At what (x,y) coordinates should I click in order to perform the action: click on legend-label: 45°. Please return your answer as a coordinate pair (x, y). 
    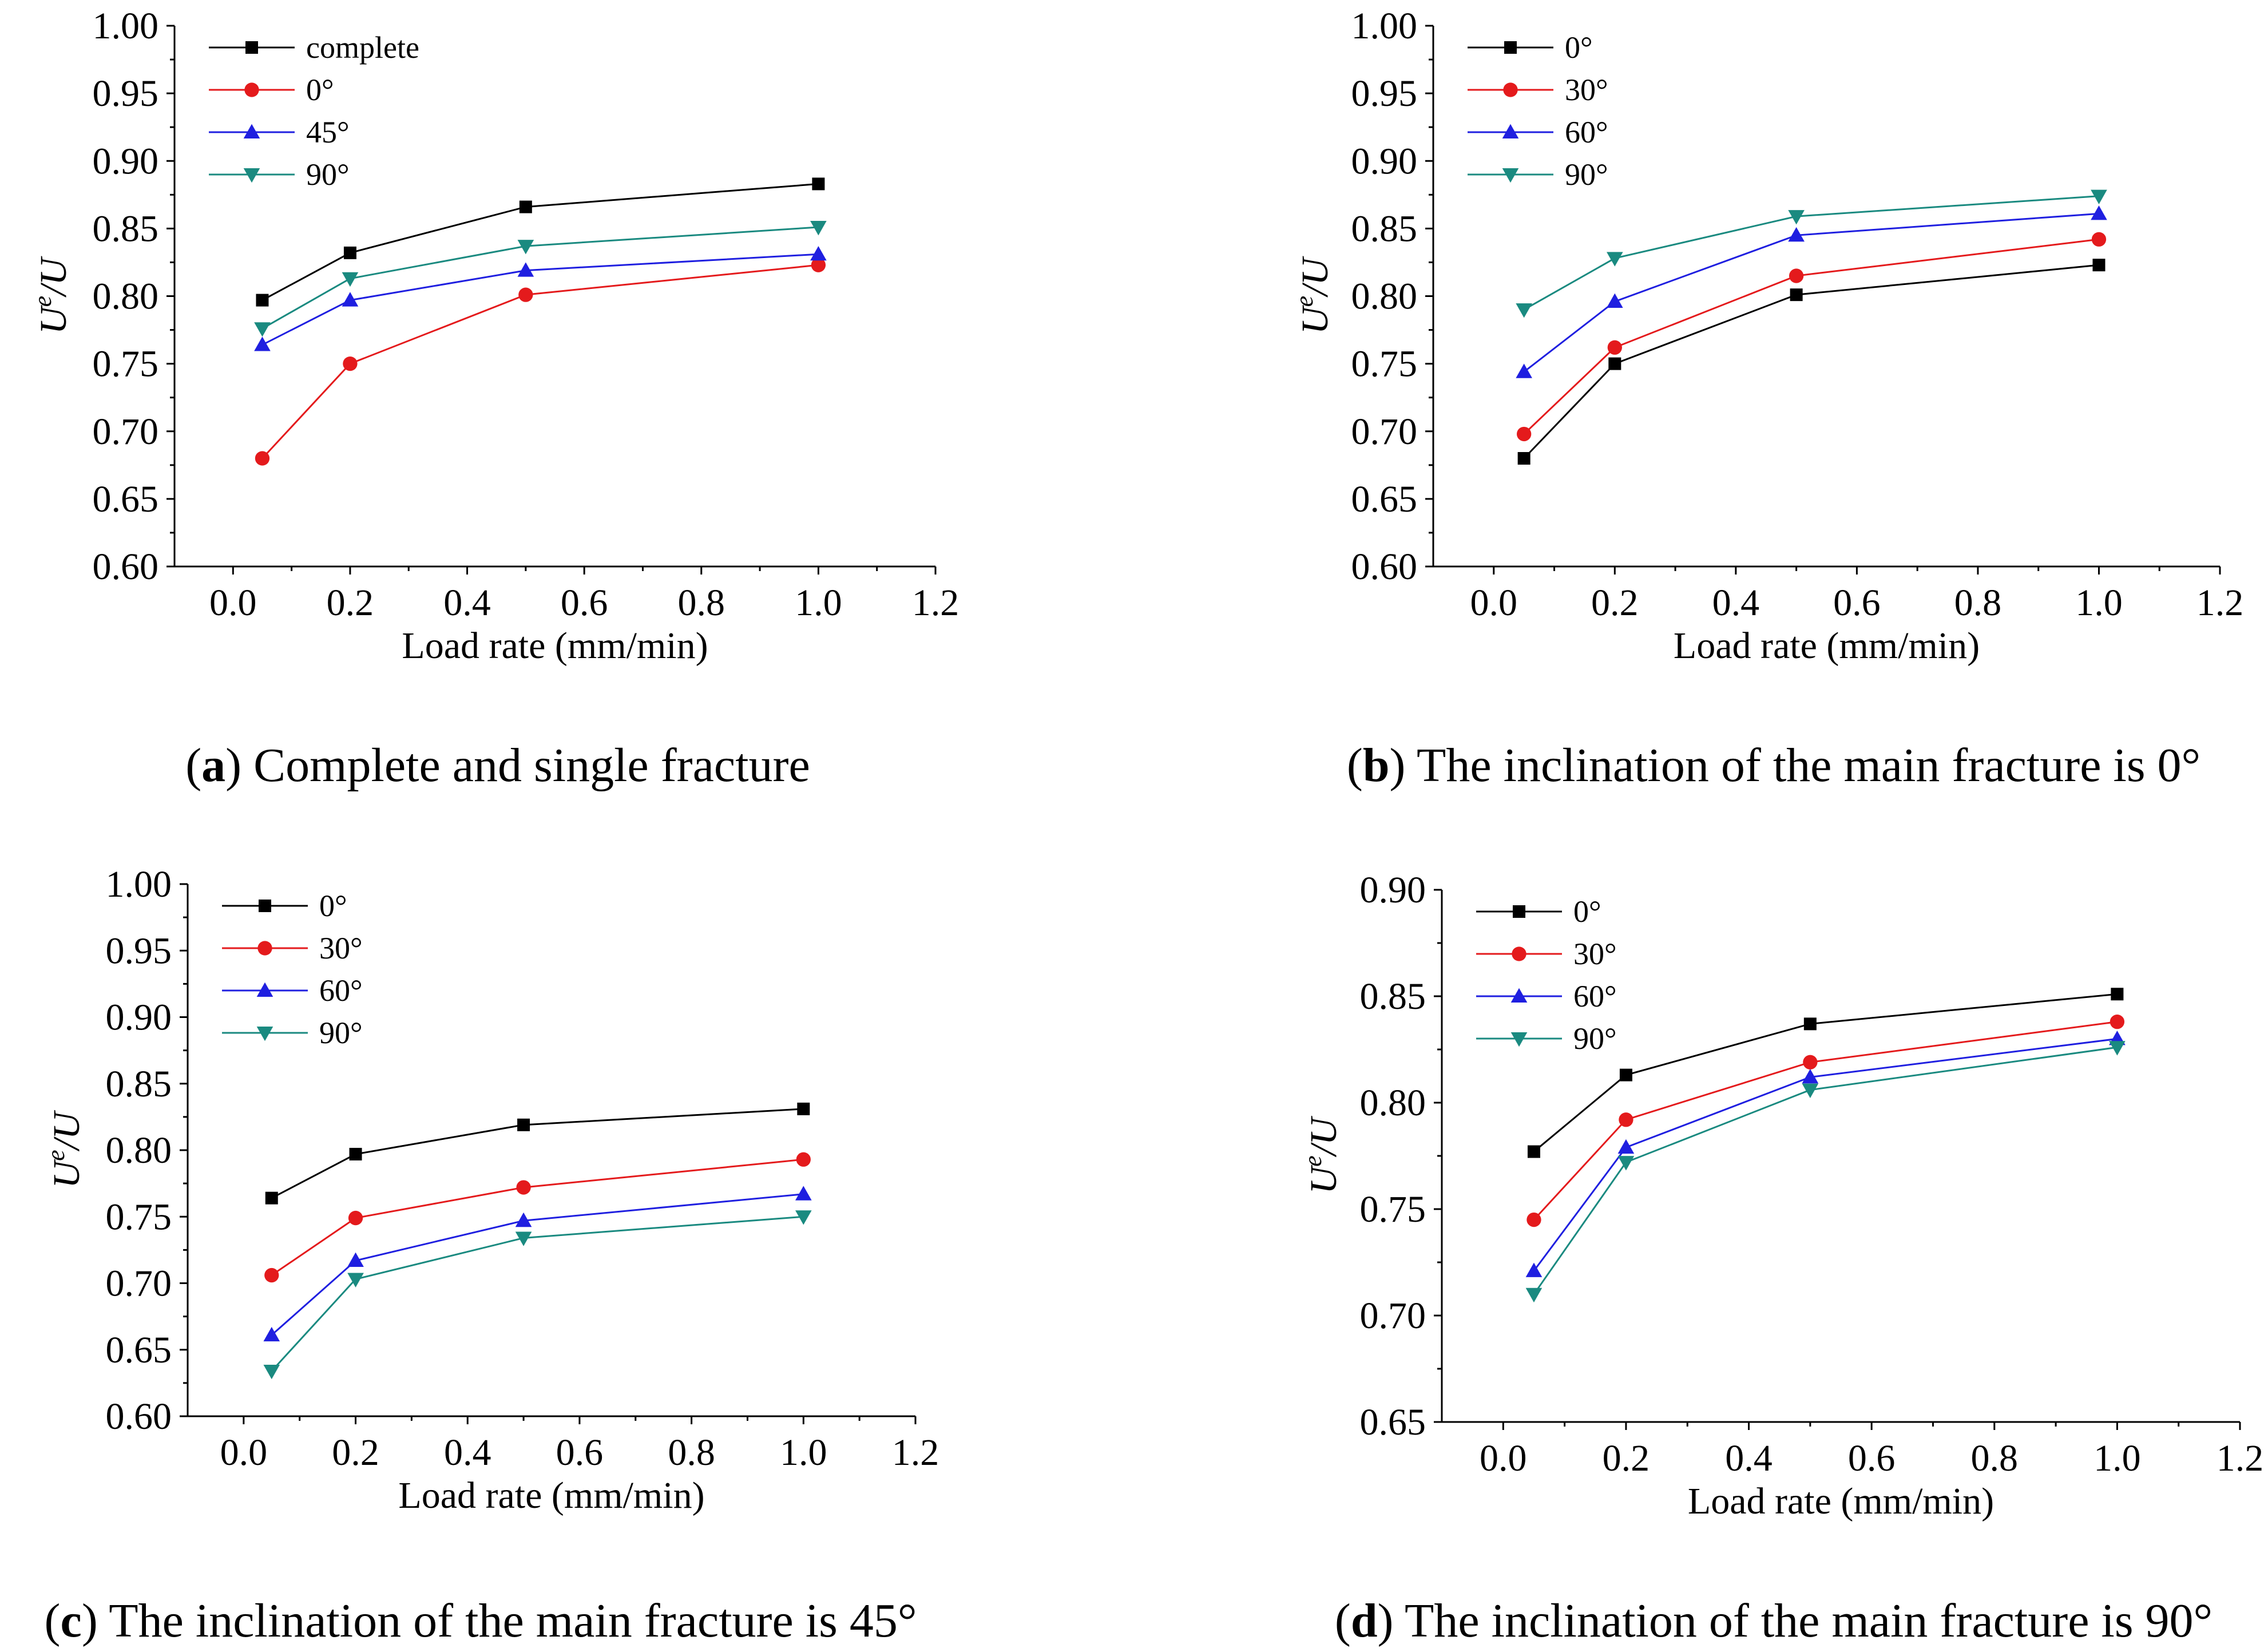
    Looking at the image, I should click on (328, 132).